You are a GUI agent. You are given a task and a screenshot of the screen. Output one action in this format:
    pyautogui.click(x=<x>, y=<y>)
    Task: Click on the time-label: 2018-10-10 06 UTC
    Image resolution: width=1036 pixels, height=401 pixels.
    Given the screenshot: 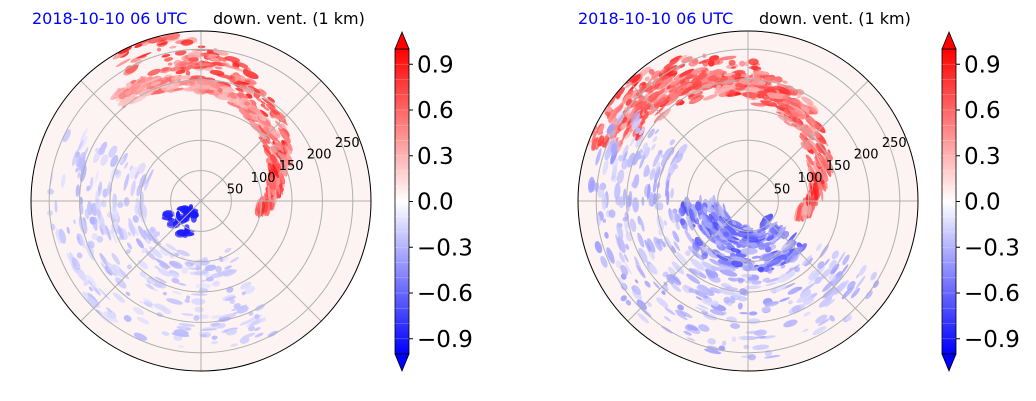 What is the action you would take?
    pyautogui.click(x=109, y=18)
    